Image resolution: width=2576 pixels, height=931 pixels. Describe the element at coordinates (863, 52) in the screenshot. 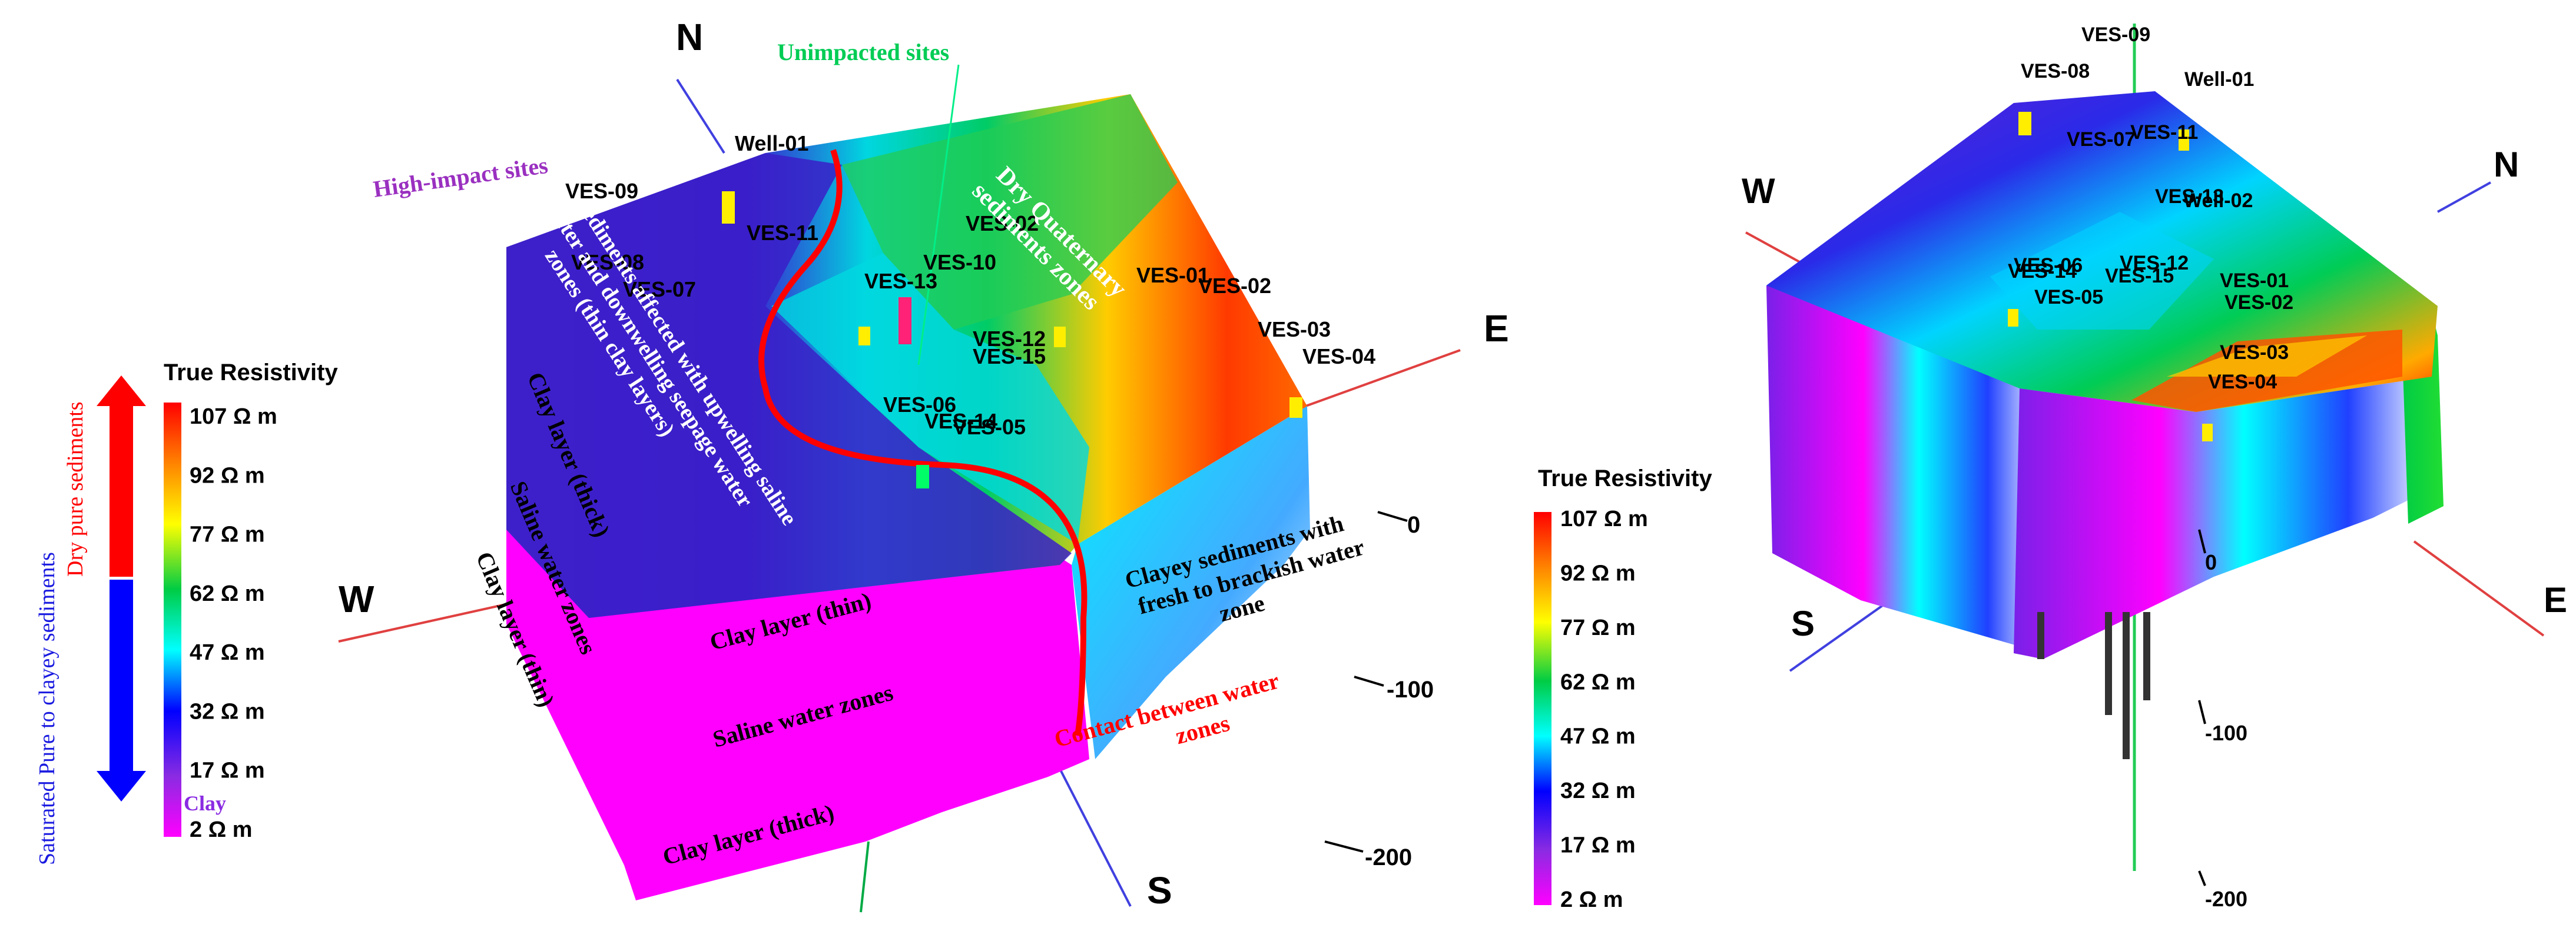

I see `unimpacted-sites-label: Unimpacted sites` at that location.